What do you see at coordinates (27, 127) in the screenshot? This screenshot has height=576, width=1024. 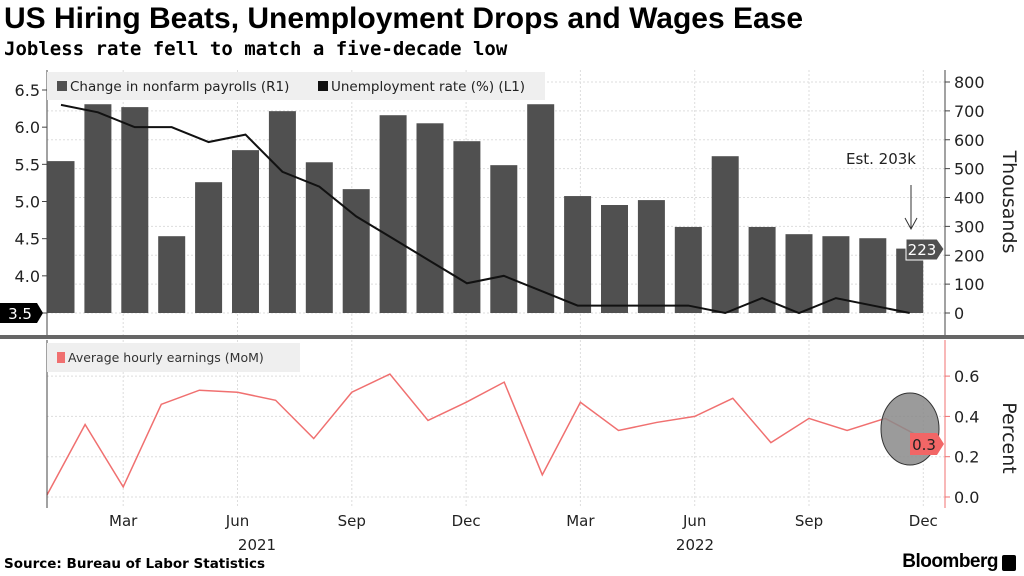 I see `left-axis-tick-label: 6.0` at bounding box center [27, 127].